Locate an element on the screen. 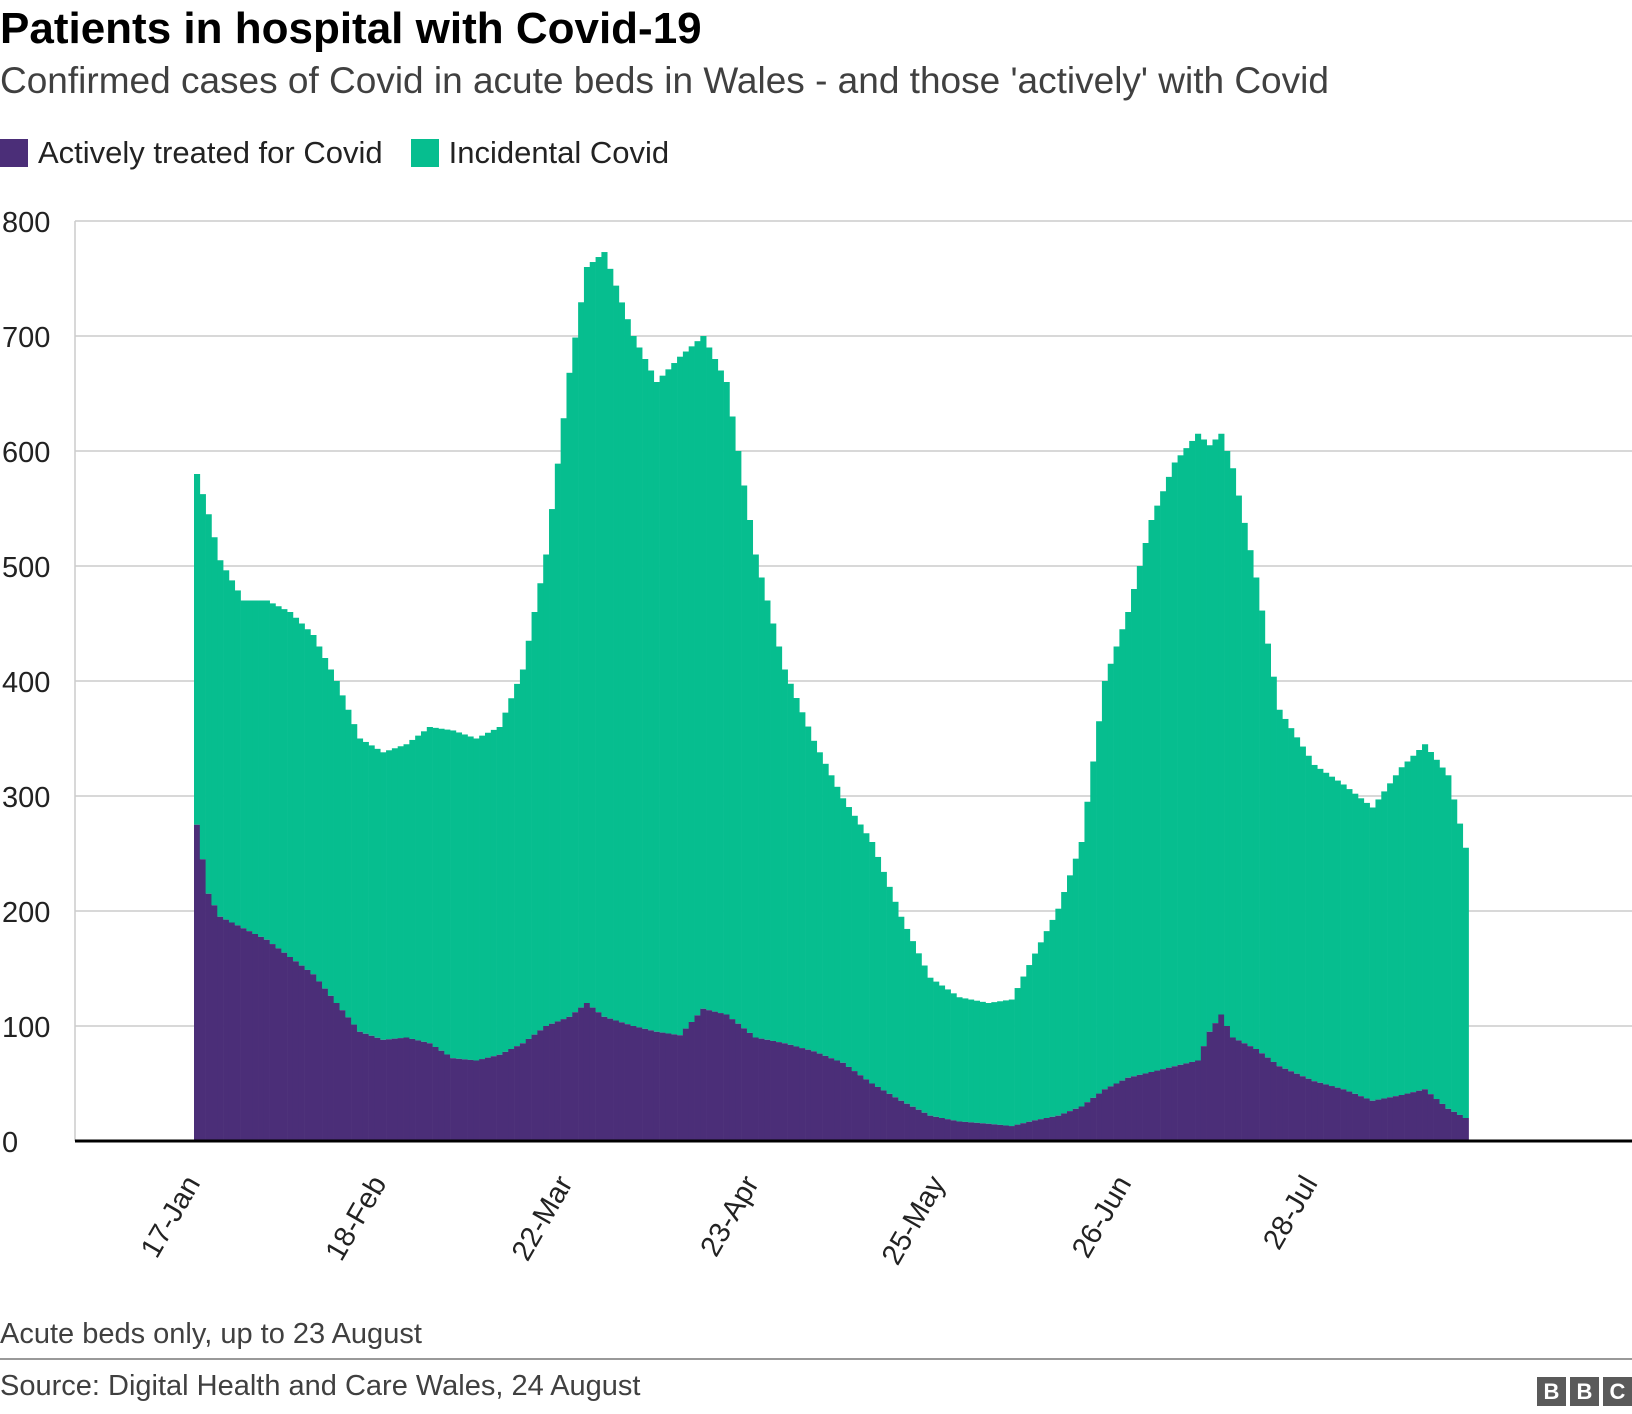  legend-swatch-incidental is located at coordinates (424, 153).